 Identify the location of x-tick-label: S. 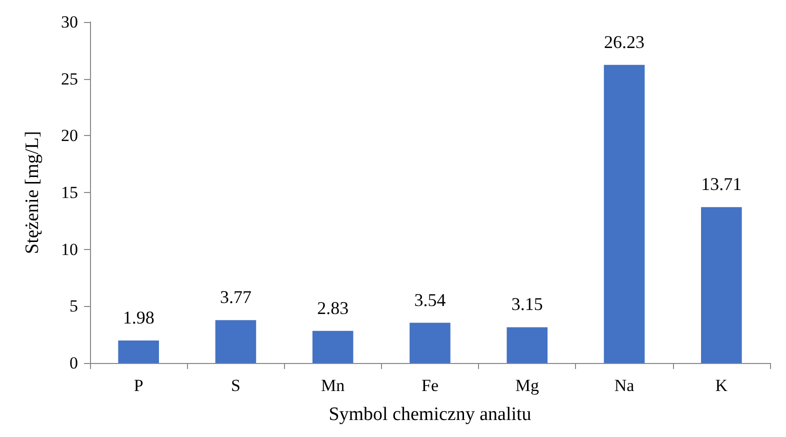
(235, 385).